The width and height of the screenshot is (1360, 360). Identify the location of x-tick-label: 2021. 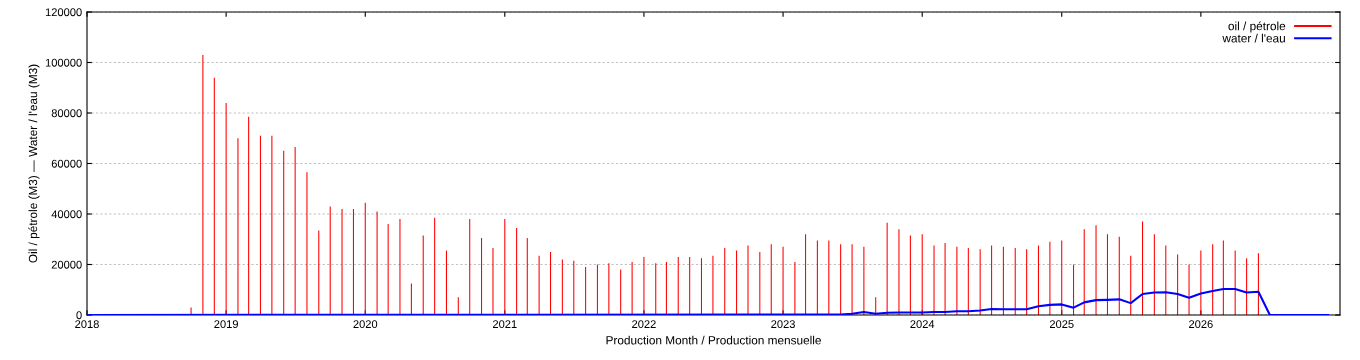
(505, 324).